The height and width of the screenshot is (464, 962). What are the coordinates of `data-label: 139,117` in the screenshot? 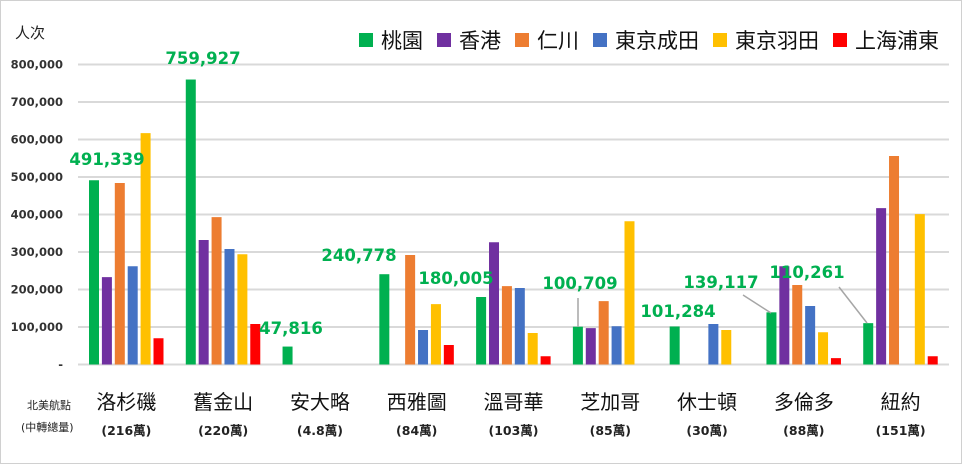 It's located at (720, 282).